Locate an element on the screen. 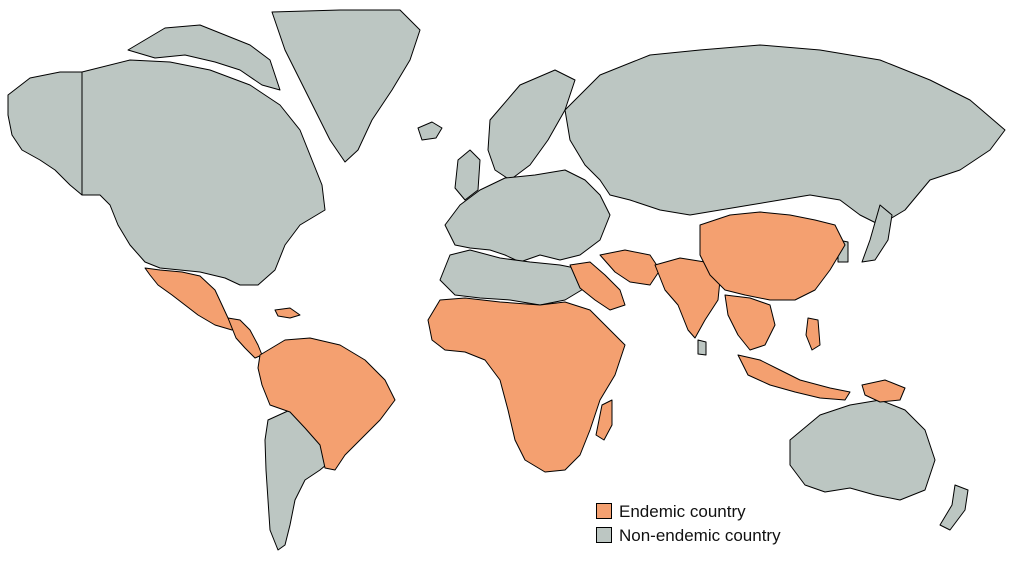  south-america-tropical-region is located at coordinates (326, 404).